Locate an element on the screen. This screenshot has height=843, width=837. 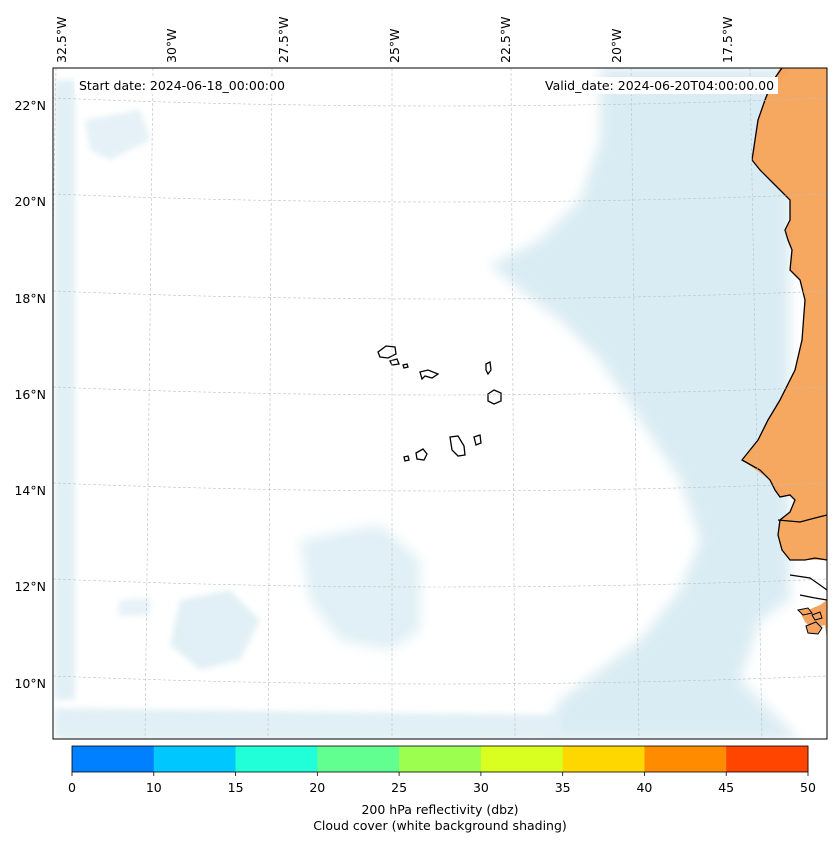
colorbar-tick: 25 is located at coordinates (399, 787).